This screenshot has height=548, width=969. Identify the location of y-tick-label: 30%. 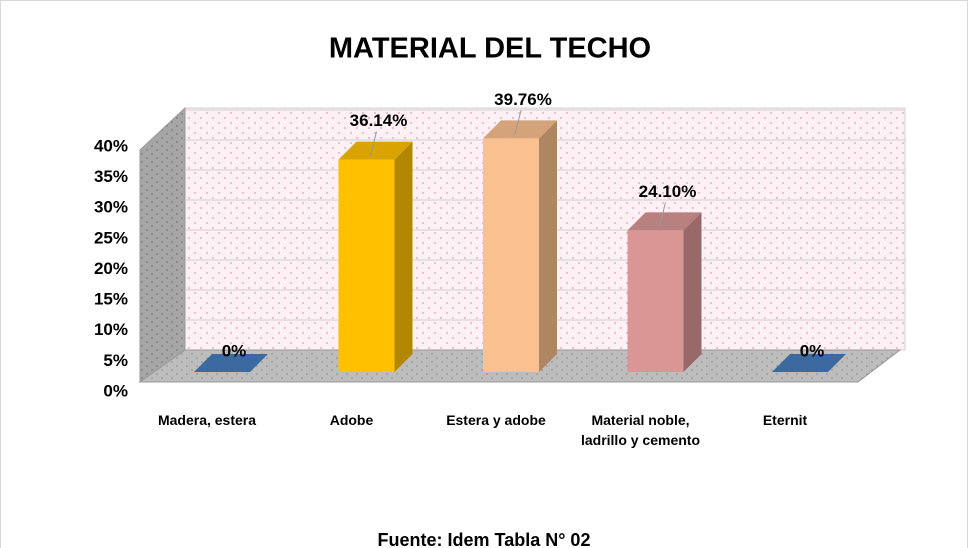
(111, 207).